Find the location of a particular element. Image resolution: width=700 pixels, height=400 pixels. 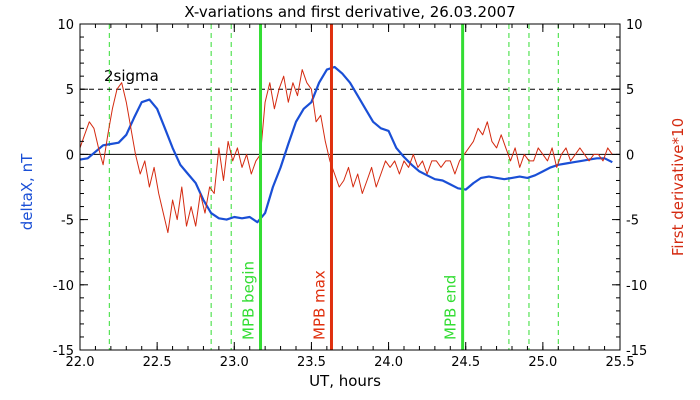

y-tick-label-right-2: 0 is located at coordinates (630, 155).